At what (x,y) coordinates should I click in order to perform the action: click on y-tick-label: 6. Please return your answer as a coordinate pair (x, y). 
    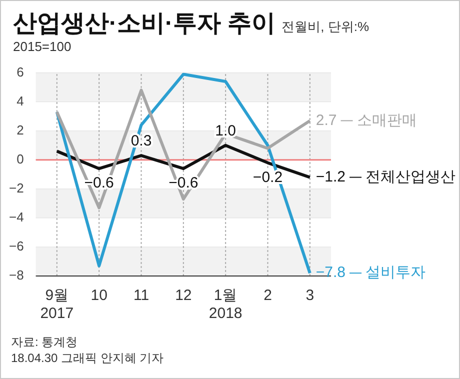
    Looking at the image, I should click on (20, 72).